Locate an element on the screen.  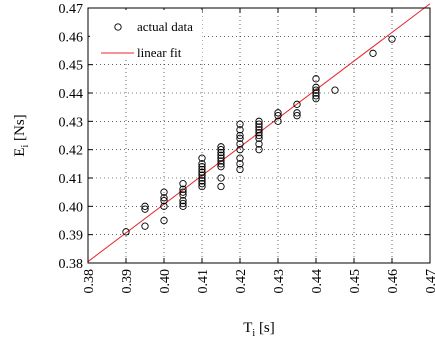
x-tick-label: 0.45 is located at coordinates (355, 281).